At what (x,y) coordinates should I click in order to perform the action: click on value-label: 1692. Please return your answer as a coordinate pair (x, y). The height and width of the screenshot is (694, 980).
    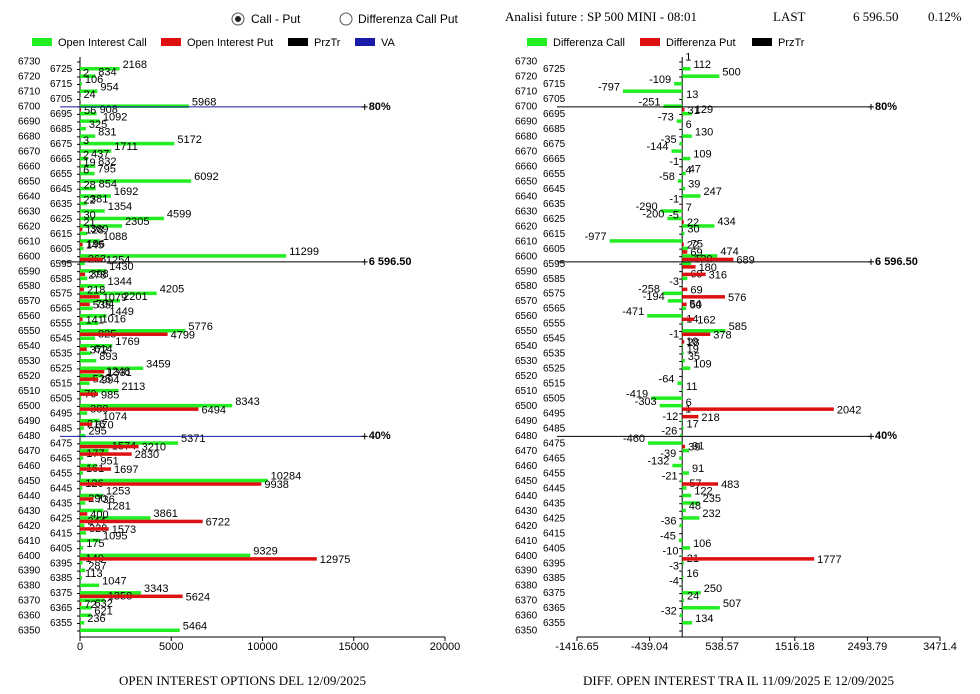
    Looking at the image, I should click on (126, 192).